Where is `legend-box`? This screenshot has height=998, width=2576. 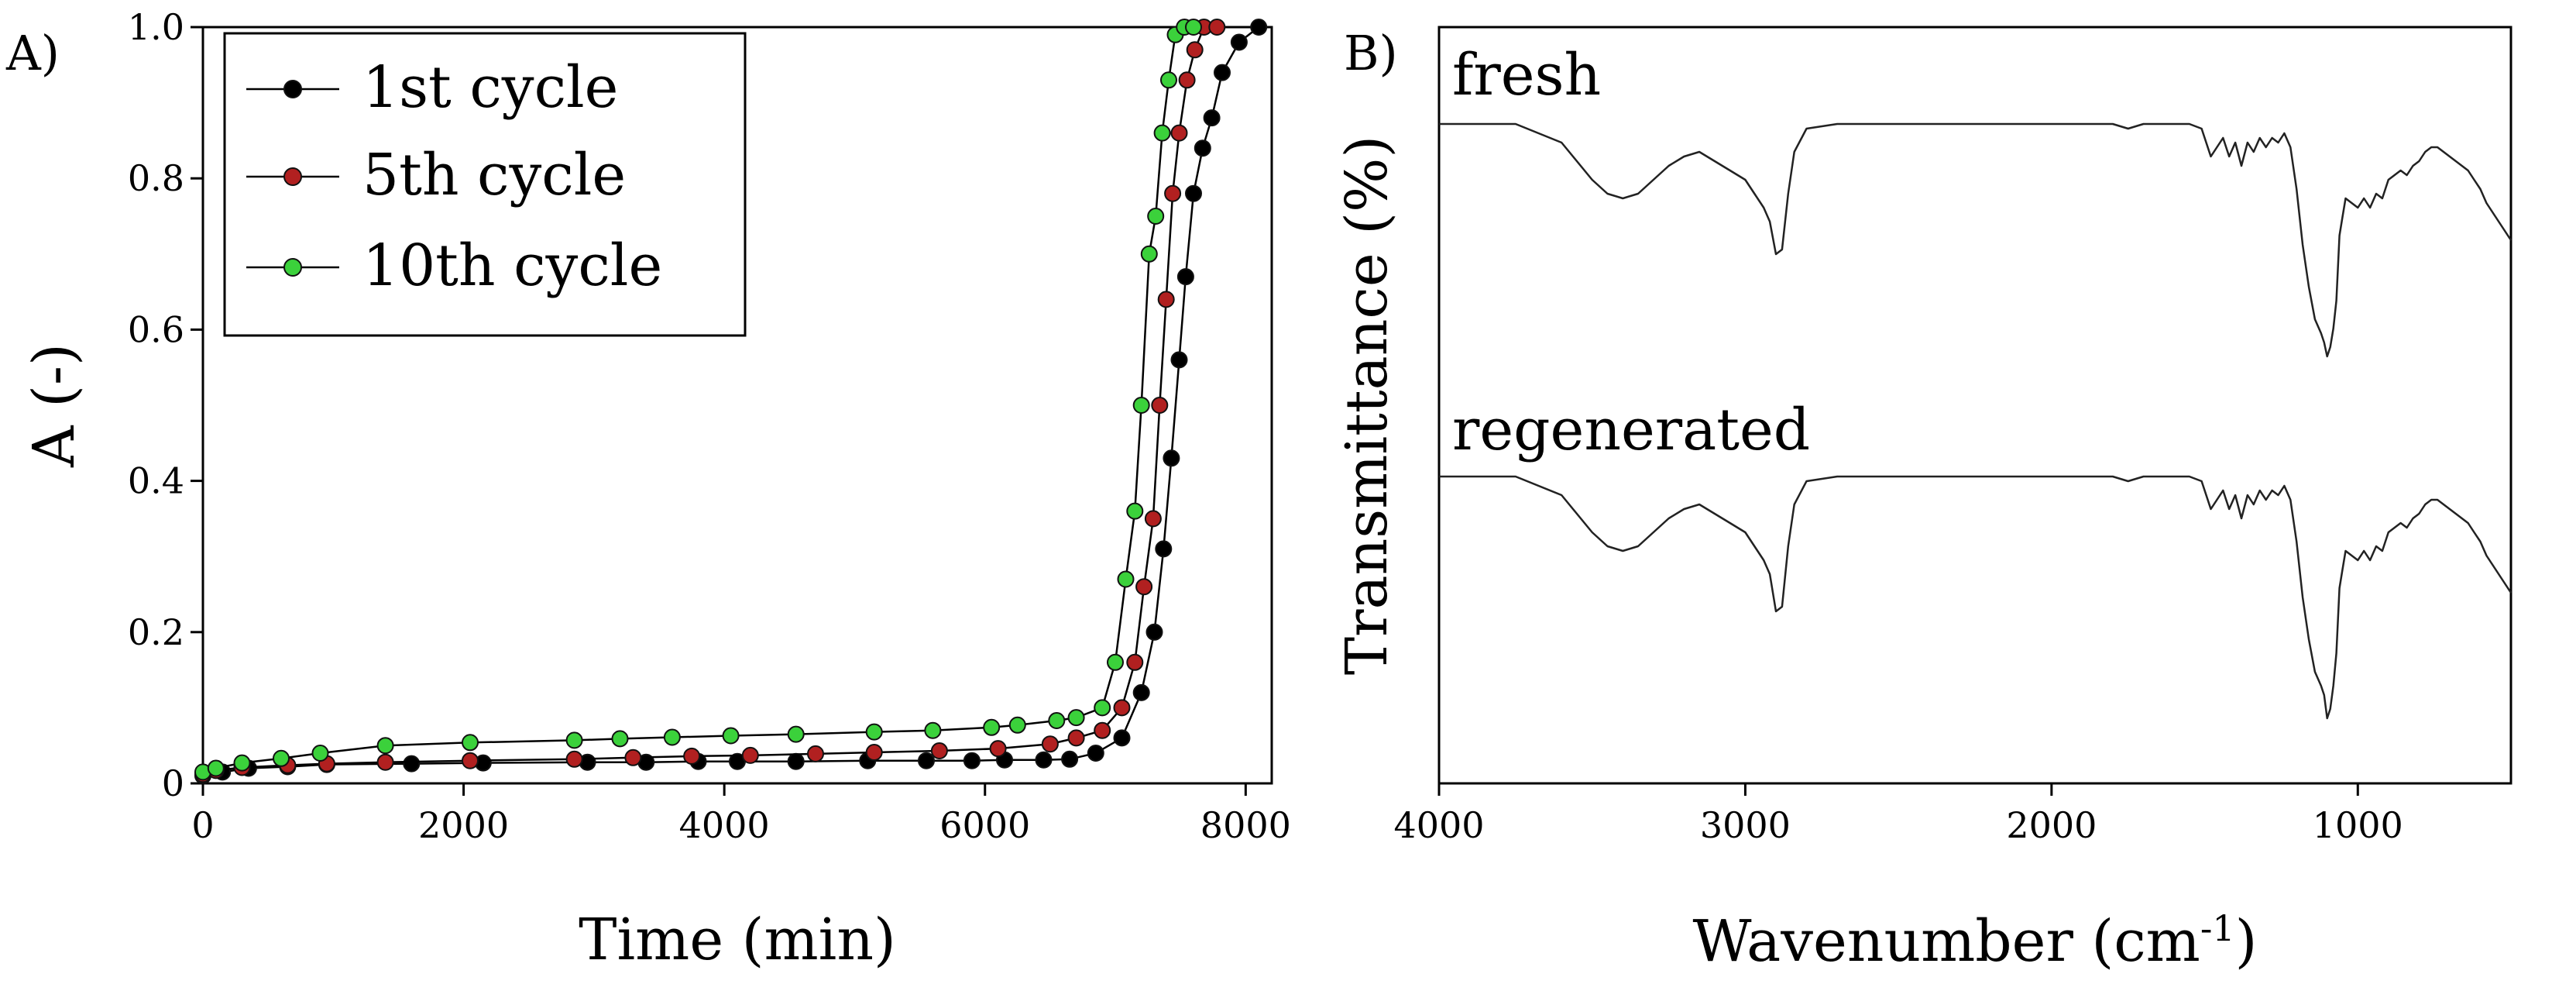
legend-box is located at coordinates (485, 184).